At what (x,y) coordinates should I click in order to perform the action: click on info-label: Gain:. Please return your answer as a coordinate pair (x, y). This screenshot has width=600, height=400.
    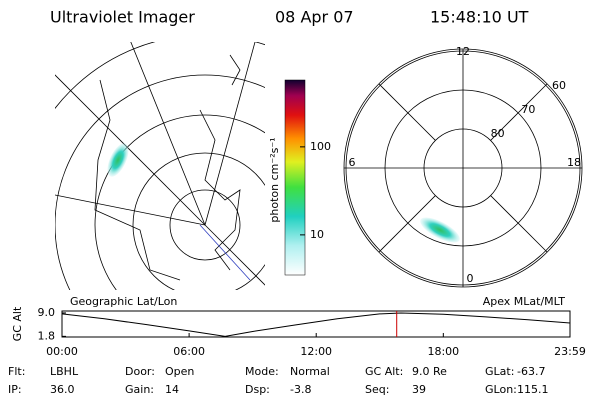
    Looking at the image, I should click on (139, 389).